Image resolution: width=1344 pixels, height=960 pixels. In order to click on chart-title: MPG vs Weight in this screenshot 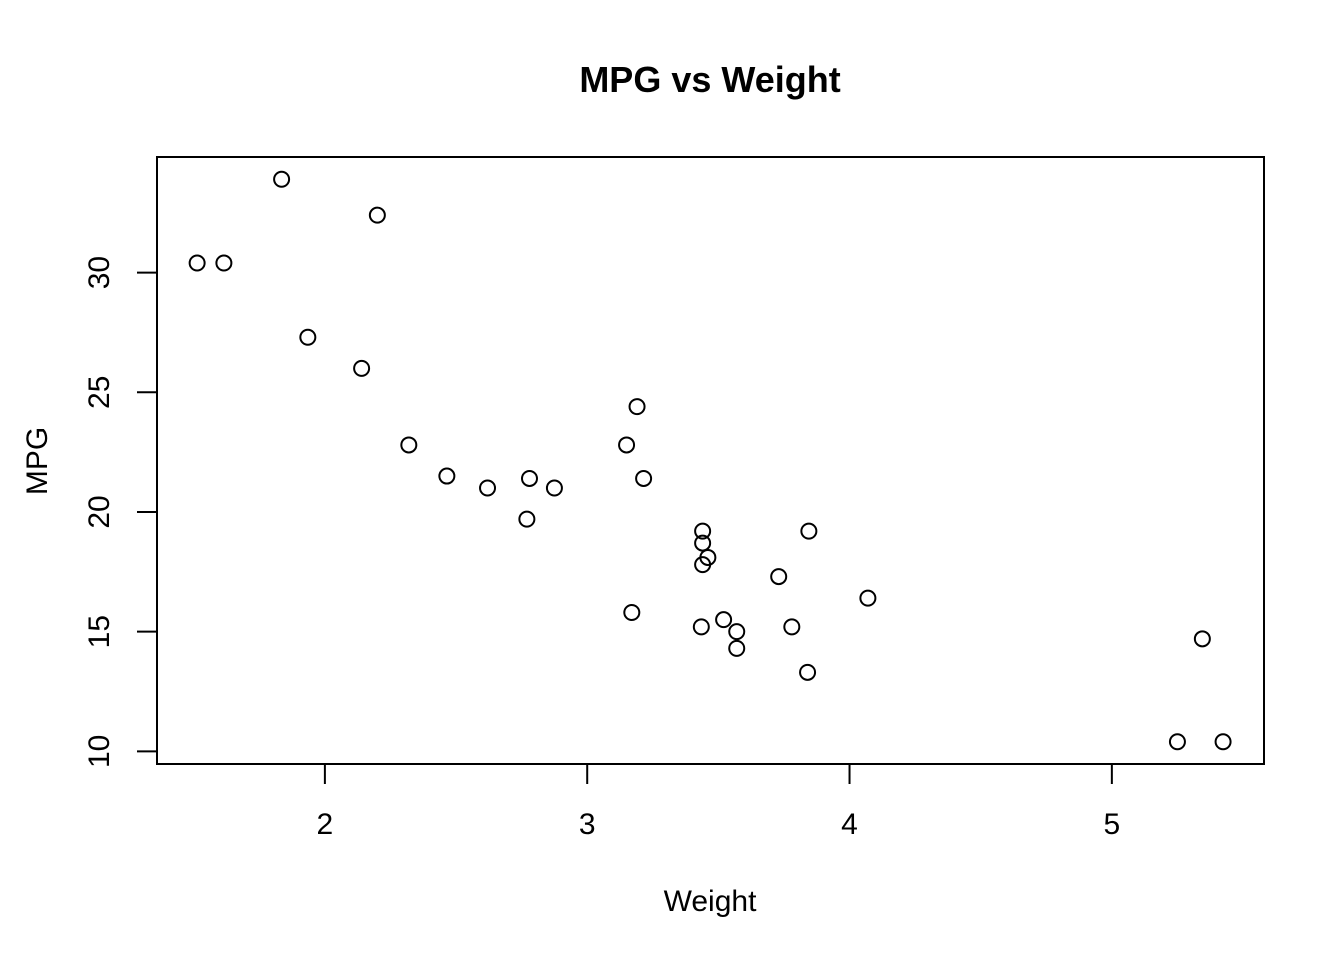, I will do `click(709, 79)`.